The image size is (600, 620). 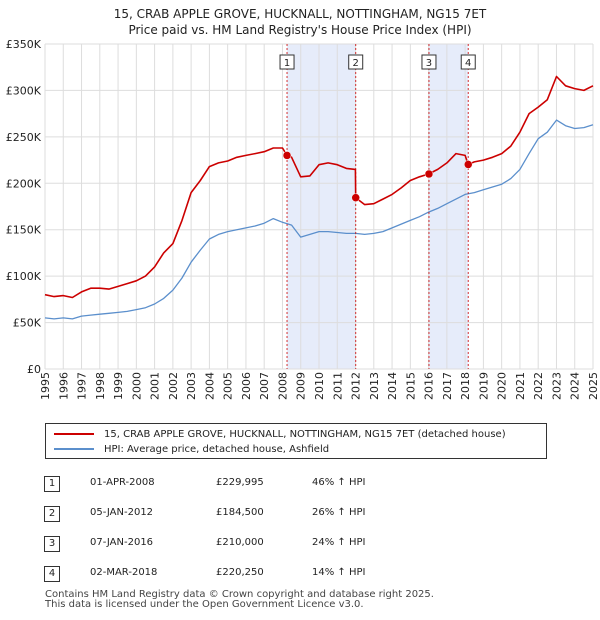 I want to click on sale-date: 07-JAN-2016, so click(x=122, y=542).